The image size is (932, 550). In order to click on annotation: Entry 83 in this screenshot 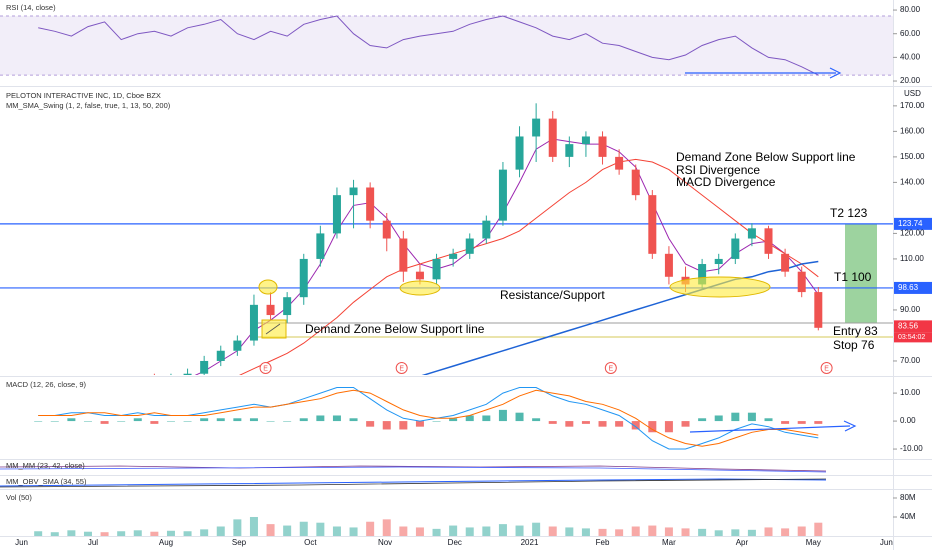, I will do `click(855, 331)`.